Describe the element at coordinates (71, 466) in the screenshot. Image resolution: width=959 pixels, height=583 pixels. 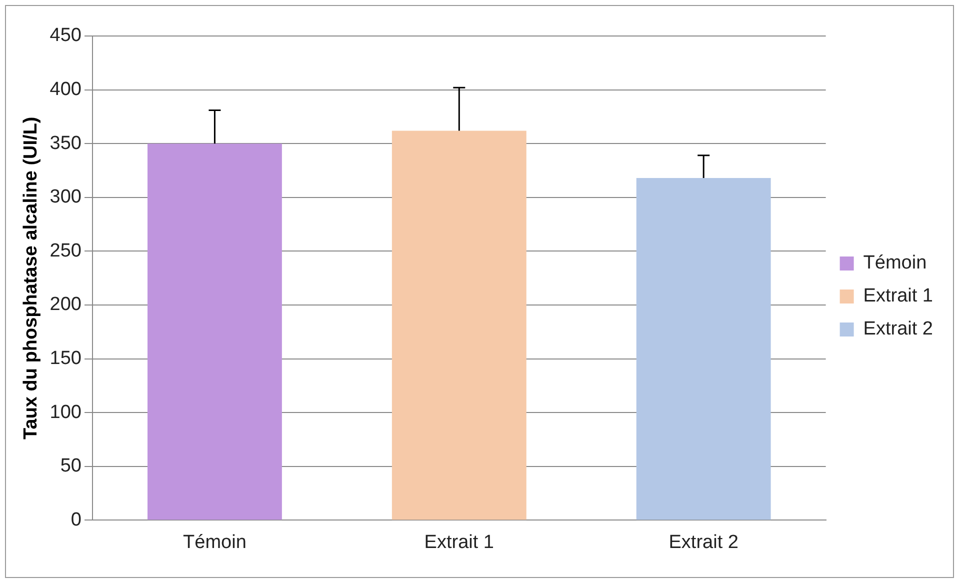
I see `y-tick-label: 50` at that location.